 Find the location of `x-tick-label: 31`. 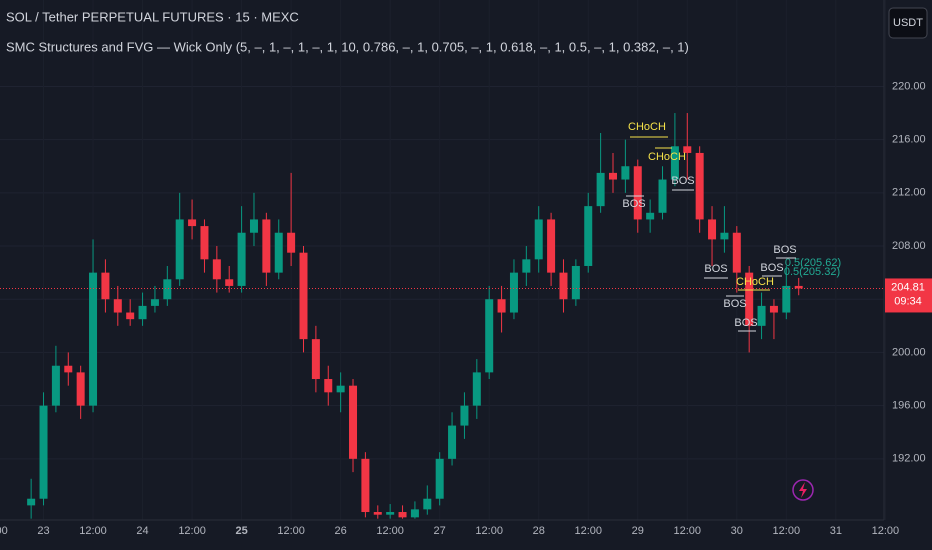

x-tick-label: 31 is located at coordinates (836, 531).